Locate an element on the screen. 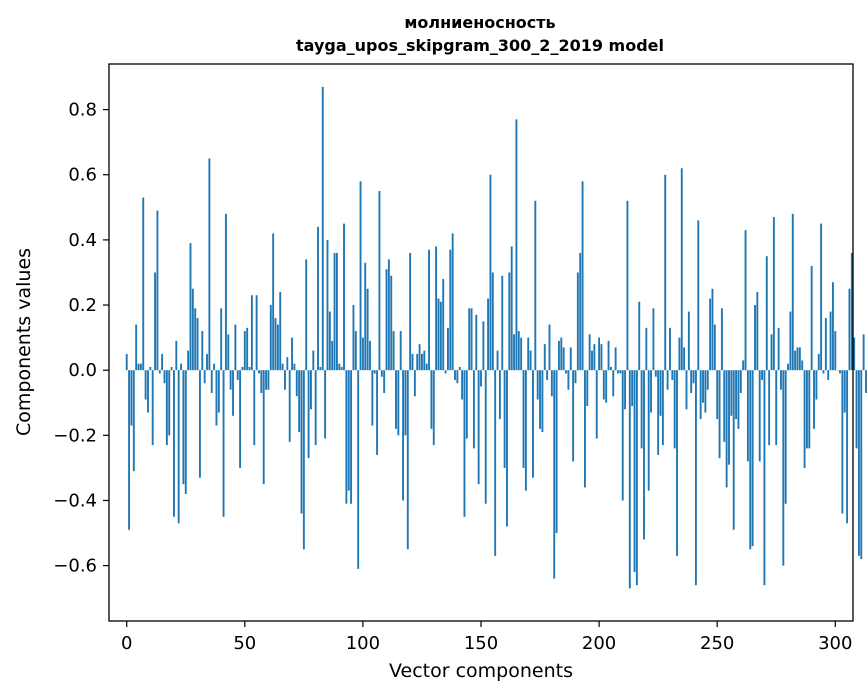 This screenshot has width=867, height=696. x-tick-label: 50 is located at coordinates (244, 643).